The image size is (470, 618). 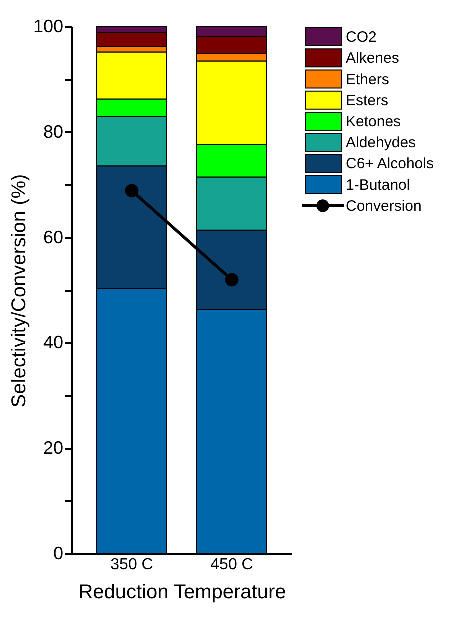 I want to click on y-tick-label: 60, so click(x=53, y=237).